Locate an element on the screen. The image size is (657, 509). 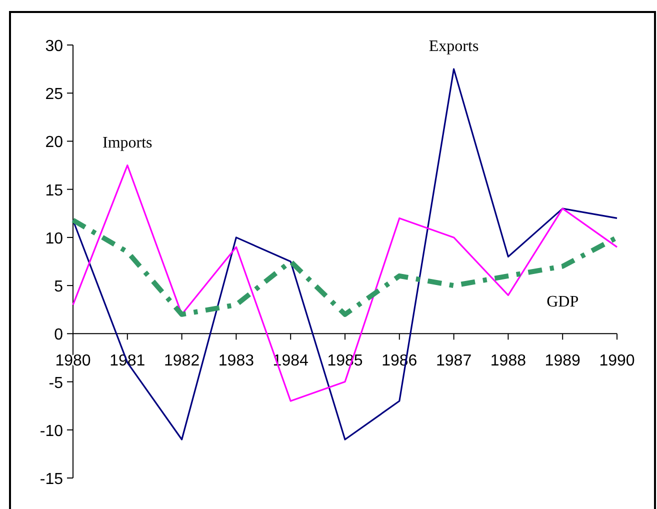
x-tick-label: 1989 is located at coordinates (562, 361).